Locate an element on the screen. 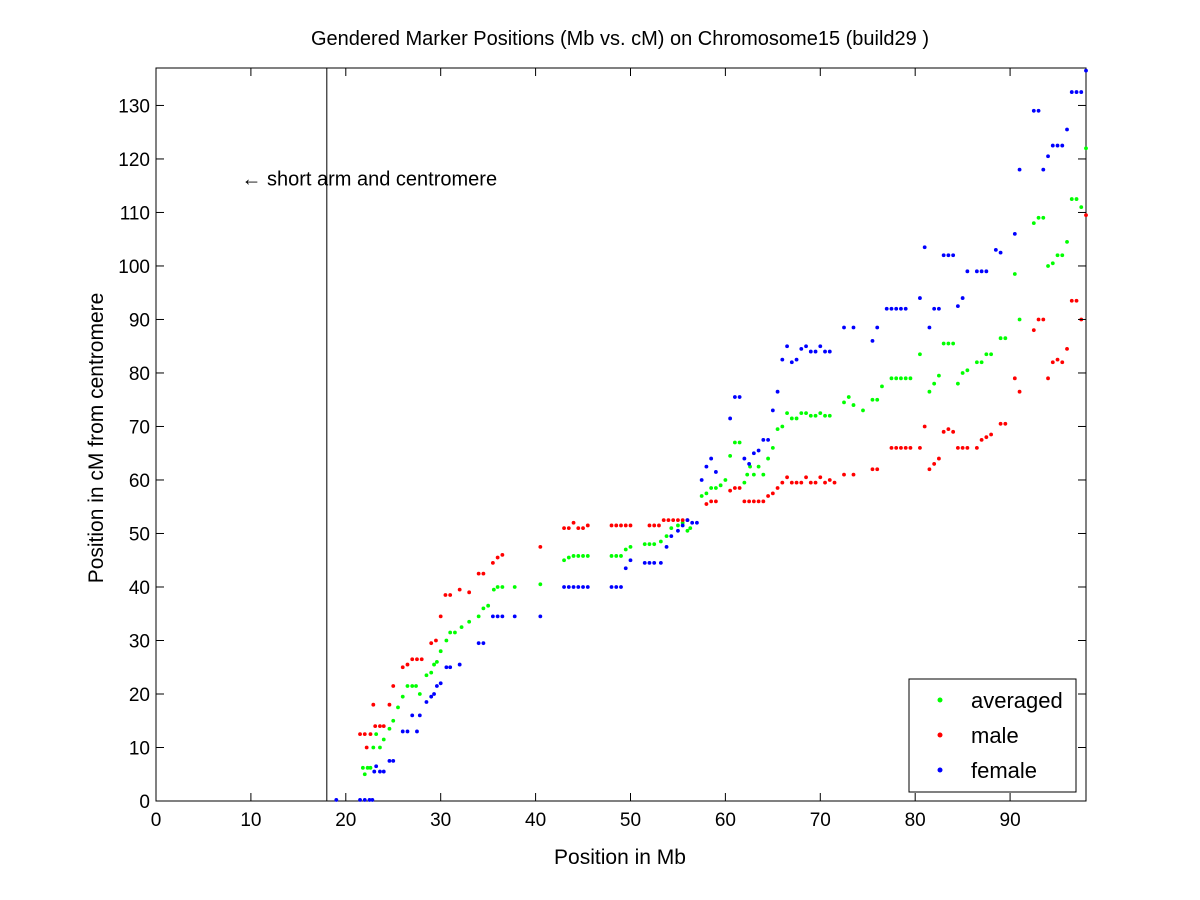 This screenshot has width=1200, height=900. y-tick-label: 60 is located at coordinates (139, 481).